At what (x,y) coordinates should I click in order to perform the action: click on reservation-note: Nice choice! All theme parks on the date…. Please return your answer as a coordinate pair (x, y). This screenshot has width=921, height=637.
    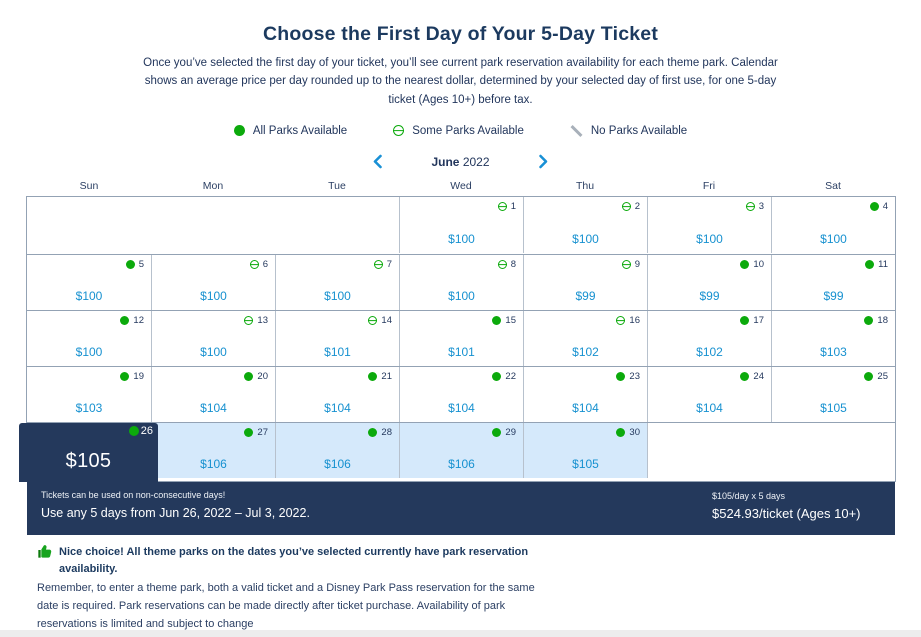
    Looking at the image, I should click on (302, 588).